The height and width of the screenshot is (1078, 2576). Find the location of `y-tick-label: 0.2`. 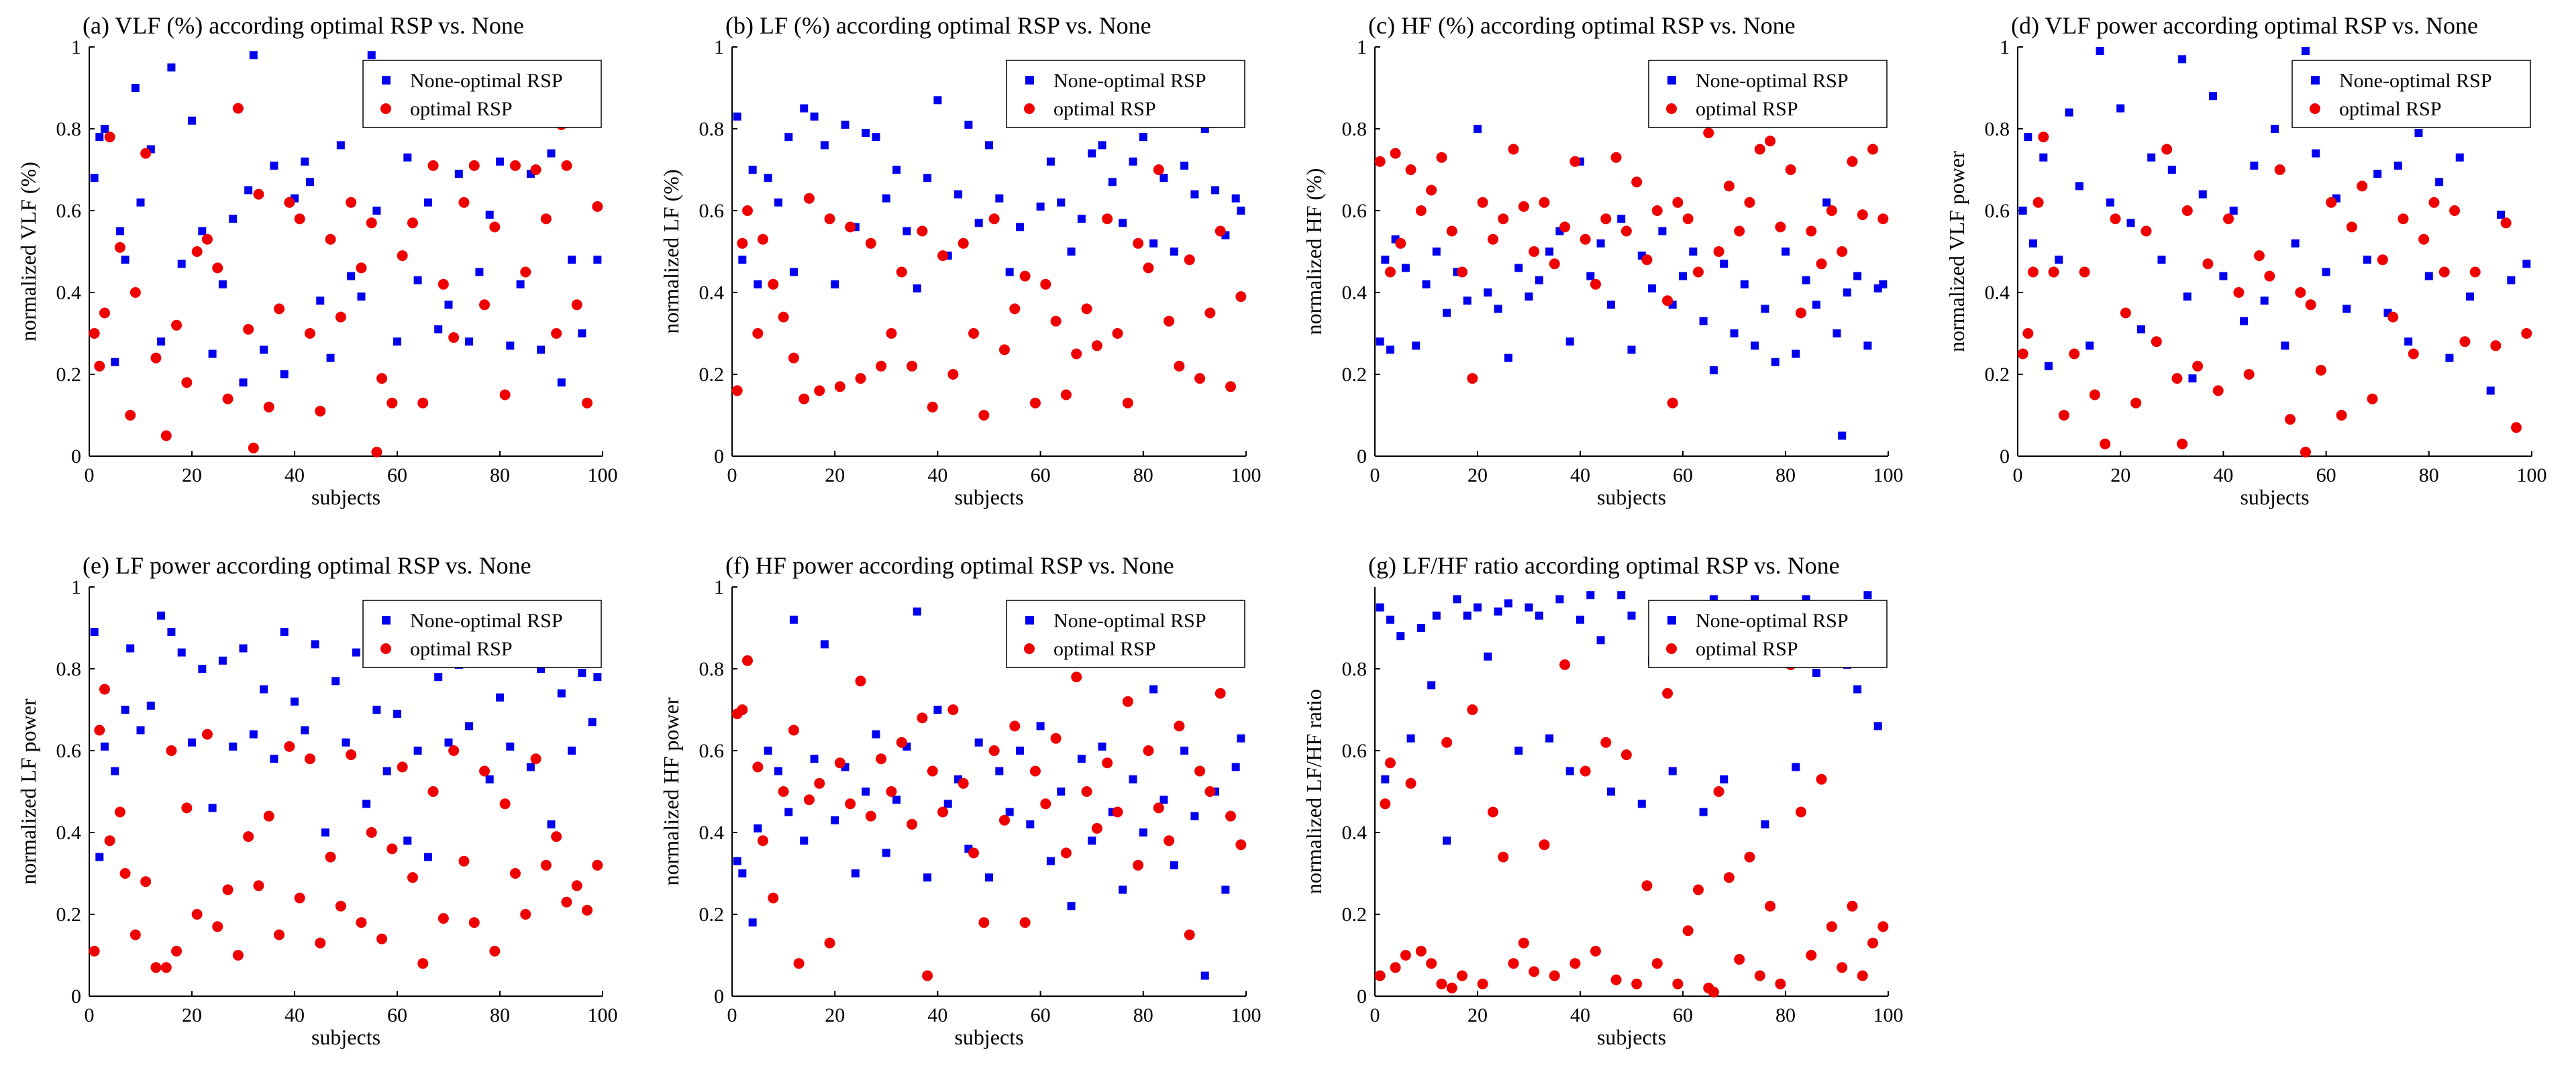

y-tick-label: 0.2 is located at coordinates (712, 375).